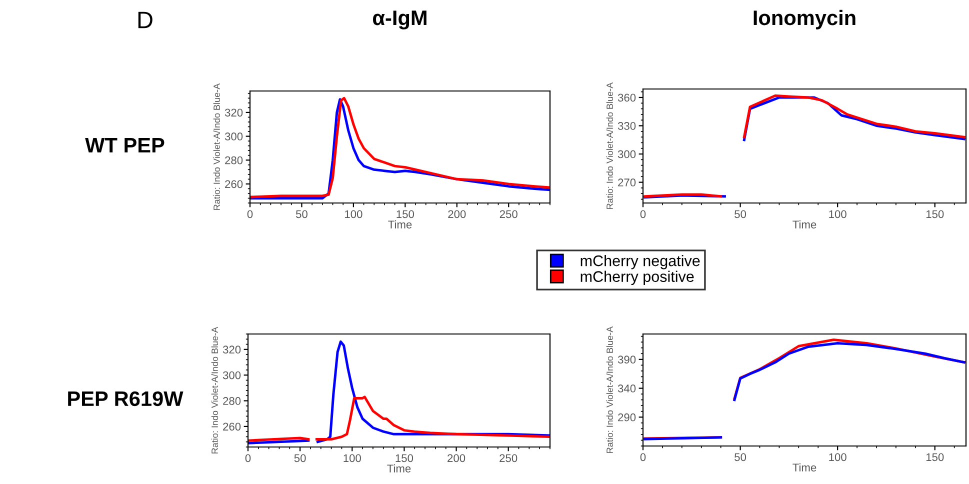 This screenshot has height=484, width=969. Describe the element at coordinates (640, 262) in the screenshot. I see `legend-label: mCherry negative` at that location.